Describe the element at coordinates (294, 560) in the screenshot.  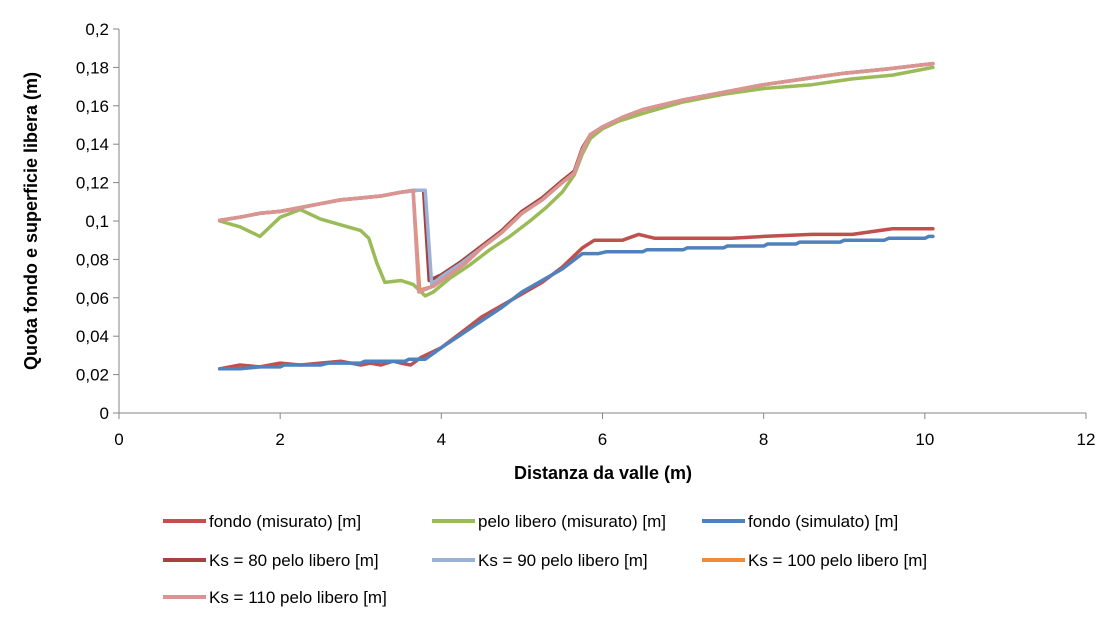
I see `legend-label-4: Ks = 80 pelo libero [m]` at that location.